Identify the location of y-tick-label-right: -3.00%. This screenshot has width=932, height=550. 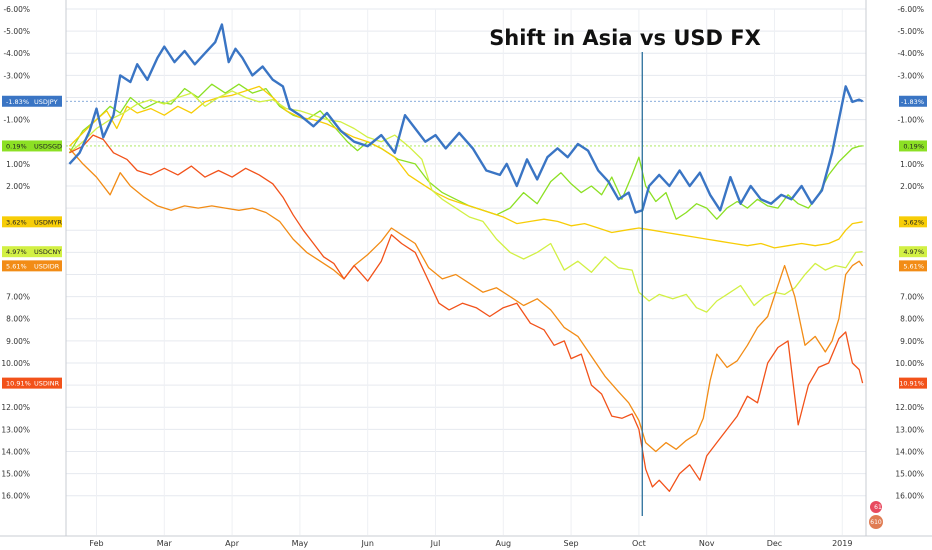
(910, 75).